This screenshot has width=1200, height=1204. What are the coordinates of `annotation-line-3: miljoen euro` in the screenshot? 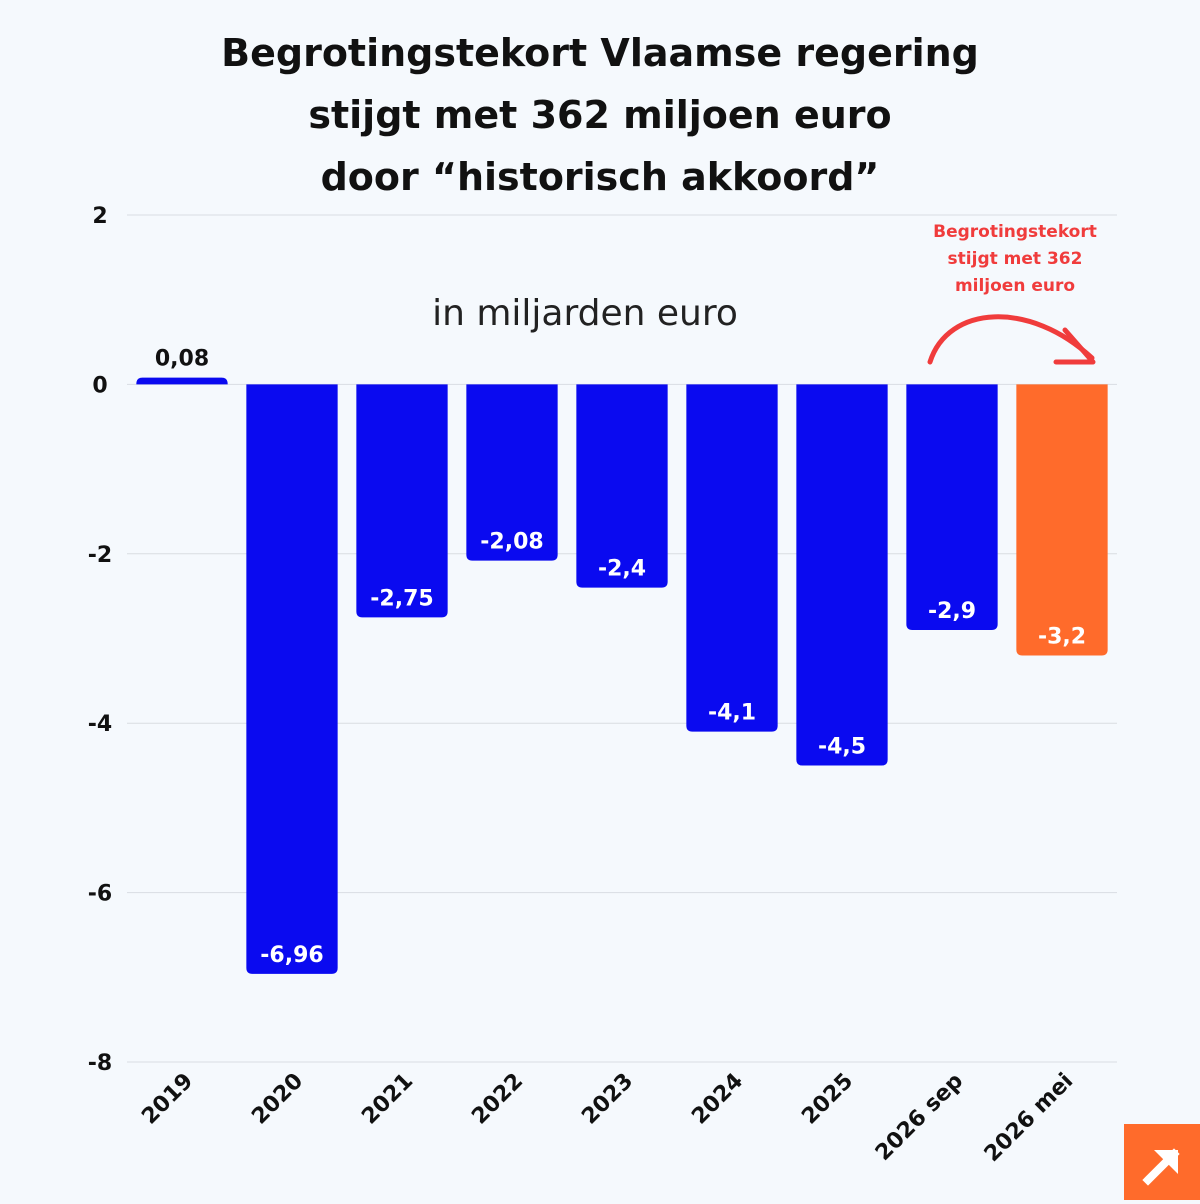 It's located at (1015, 286).